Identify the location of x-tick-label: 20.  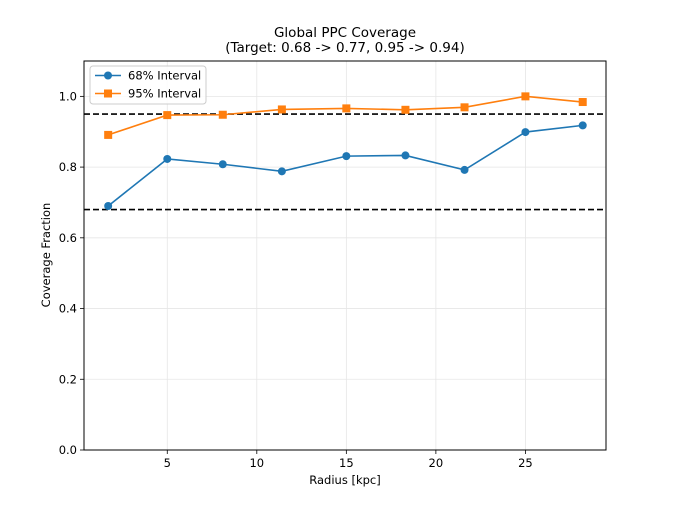
(436, 463).